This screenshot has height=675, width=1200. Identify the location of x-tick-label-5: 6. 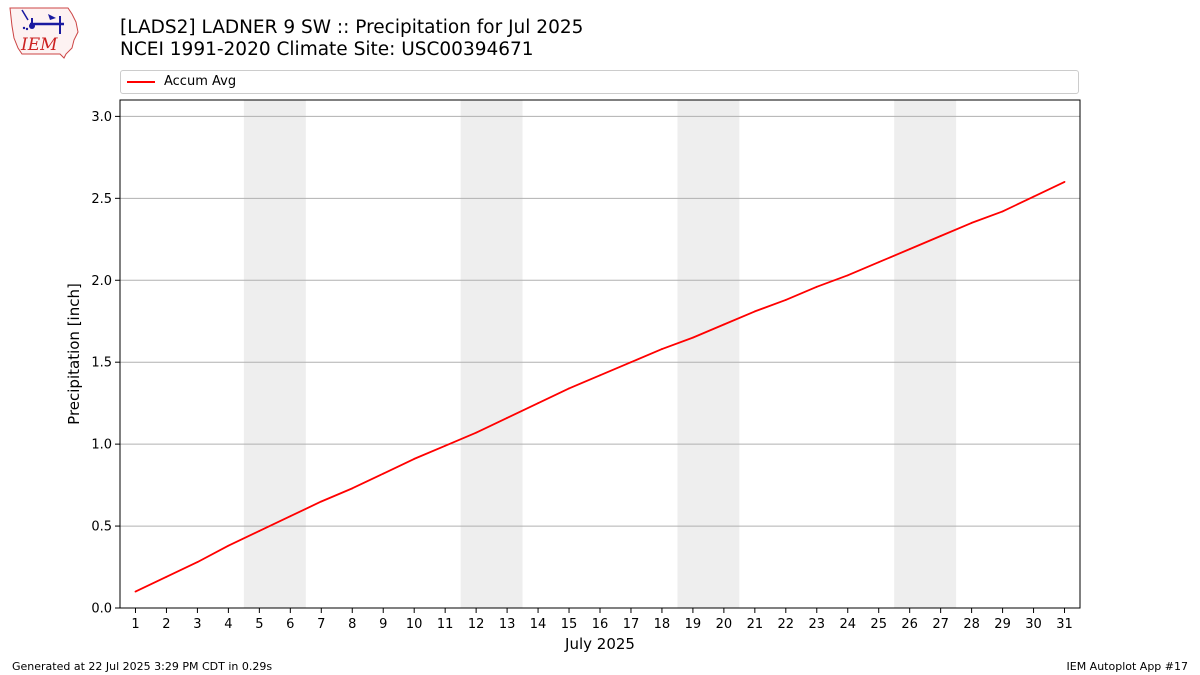
(290, 624).